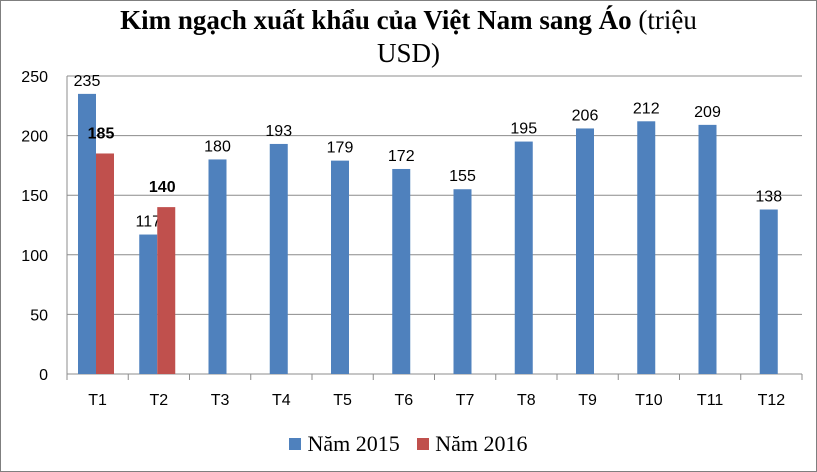 The image size is (817, 472). What do you see at coordinates (159, 400) in the screenshot?
I see `x-tick-label-T2: T2` at bounding box center [159, 400].